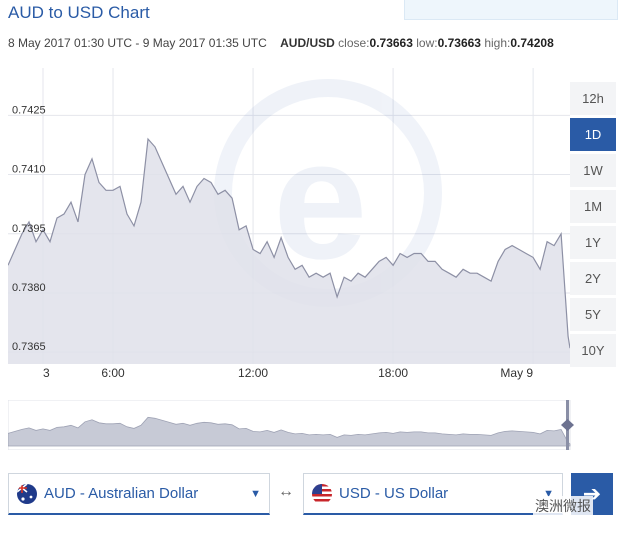 This screenshot has width=640, height=533. Describe the element at coordinates (394, 493) in the screenshot. I see `to-currency-label: USD - US Dollar` at that location.